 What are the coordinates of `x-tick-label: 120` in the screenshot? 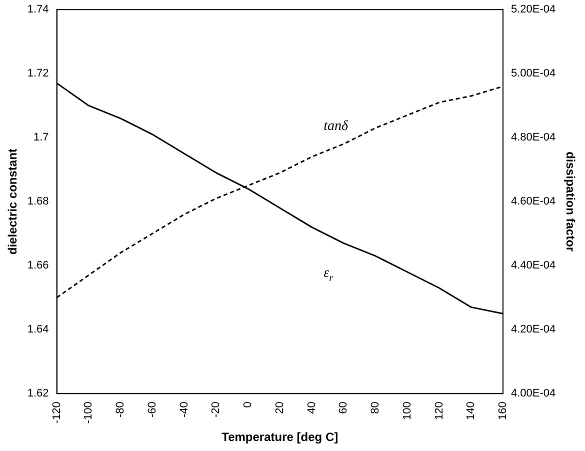 It's located at (439, 411).